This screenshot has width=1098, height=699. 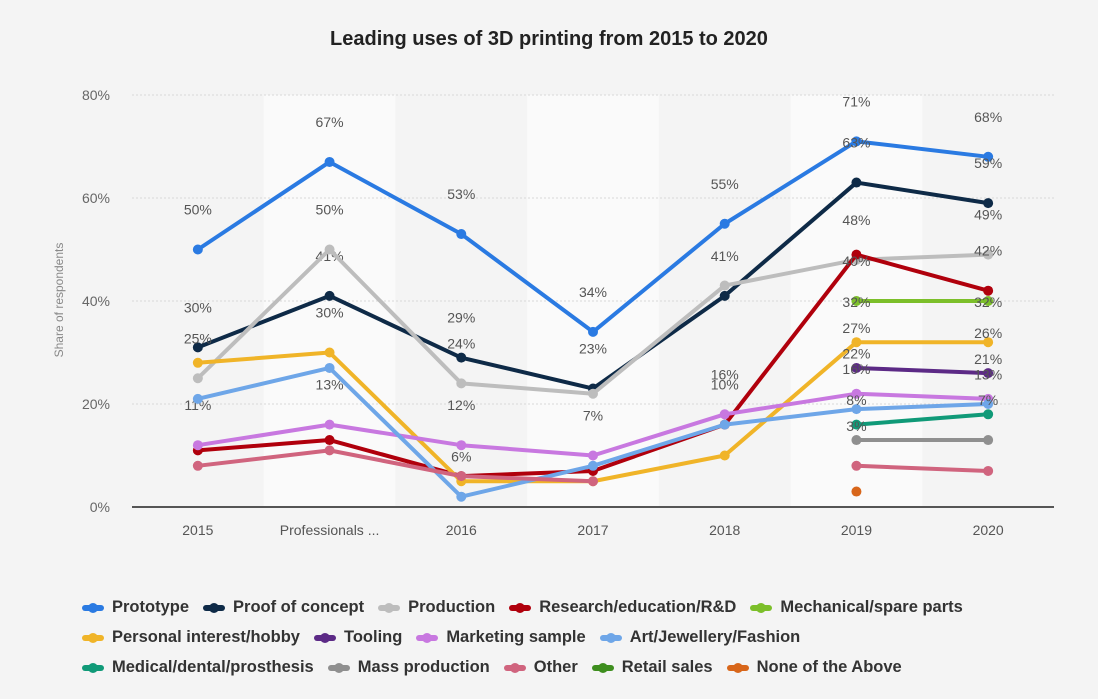 I want to click on legend-item: Medical/dental/prosthesis, so click(x=198, y=667).